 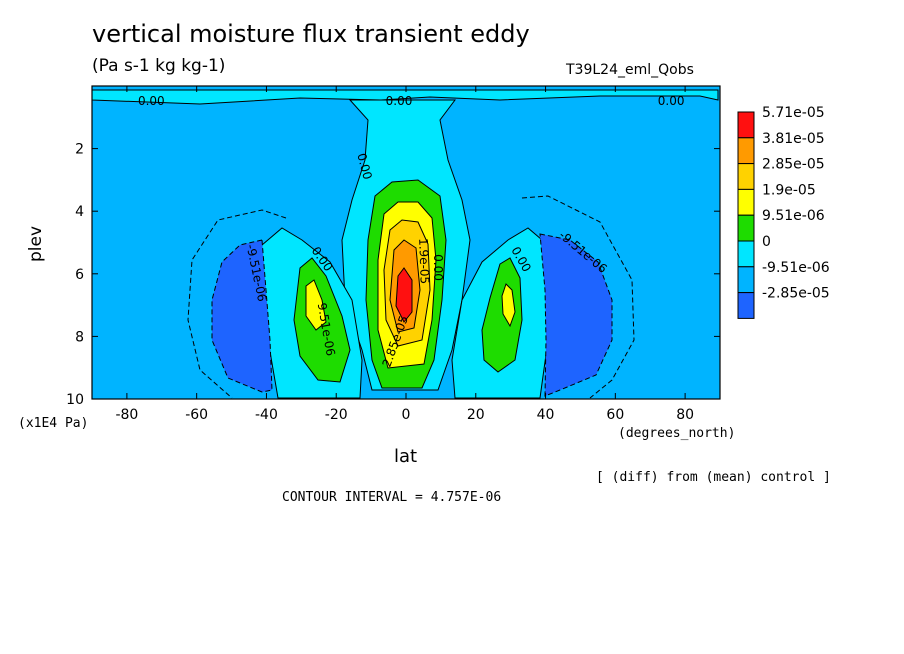 What do you see at coordinates (793, 139) in the screenshot?
I see `legend-label: 3.81e-05` at bounding box center [793, 139].